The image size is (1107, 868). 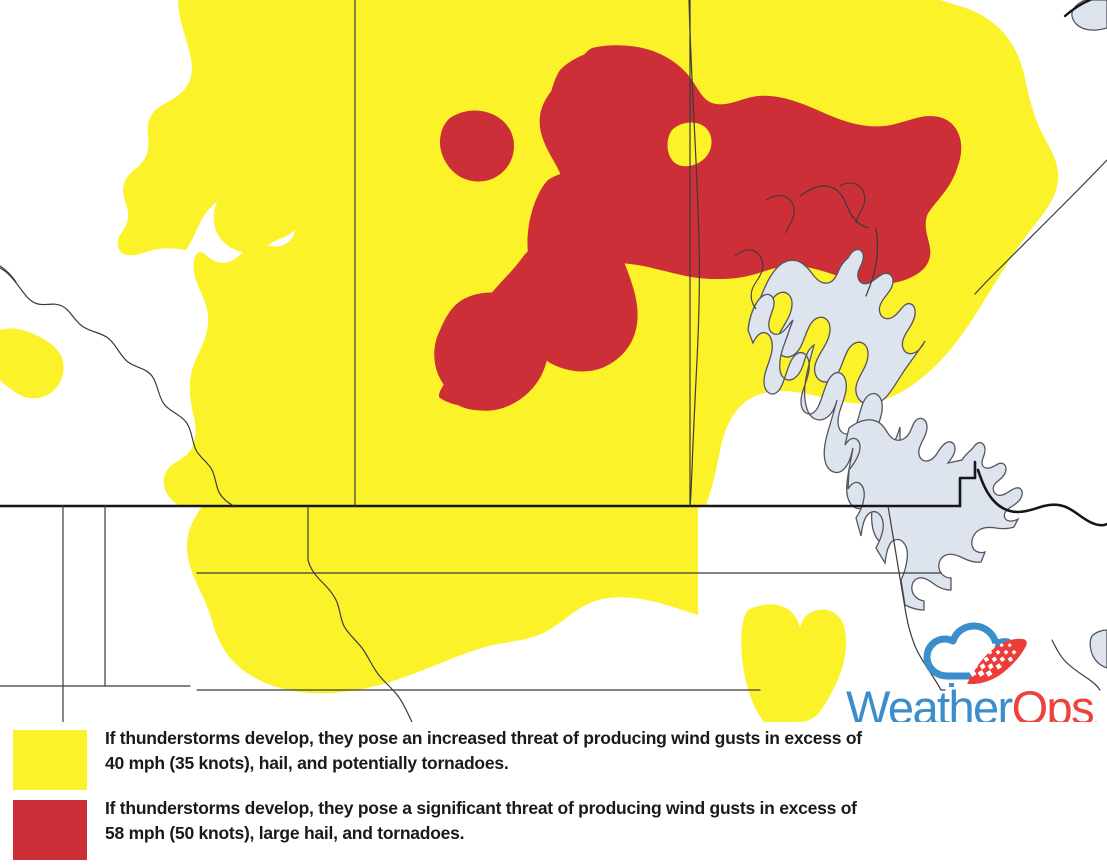 I want to click on yellow-risk-swatch, so click(x=50, y=760).